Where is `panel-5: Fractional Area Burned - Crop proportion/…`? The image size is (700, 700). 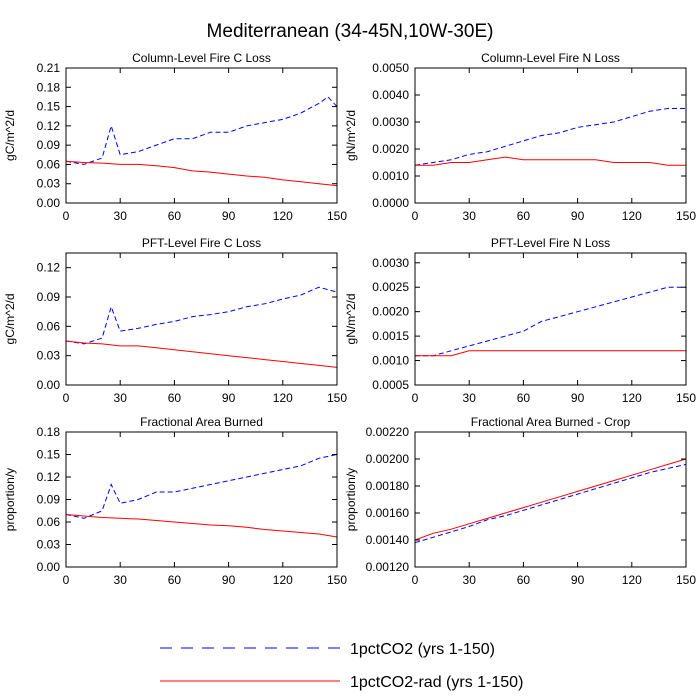 panel-5: Fractional Area Burned - Crop proportion/… is located at coordinates (520, 501).